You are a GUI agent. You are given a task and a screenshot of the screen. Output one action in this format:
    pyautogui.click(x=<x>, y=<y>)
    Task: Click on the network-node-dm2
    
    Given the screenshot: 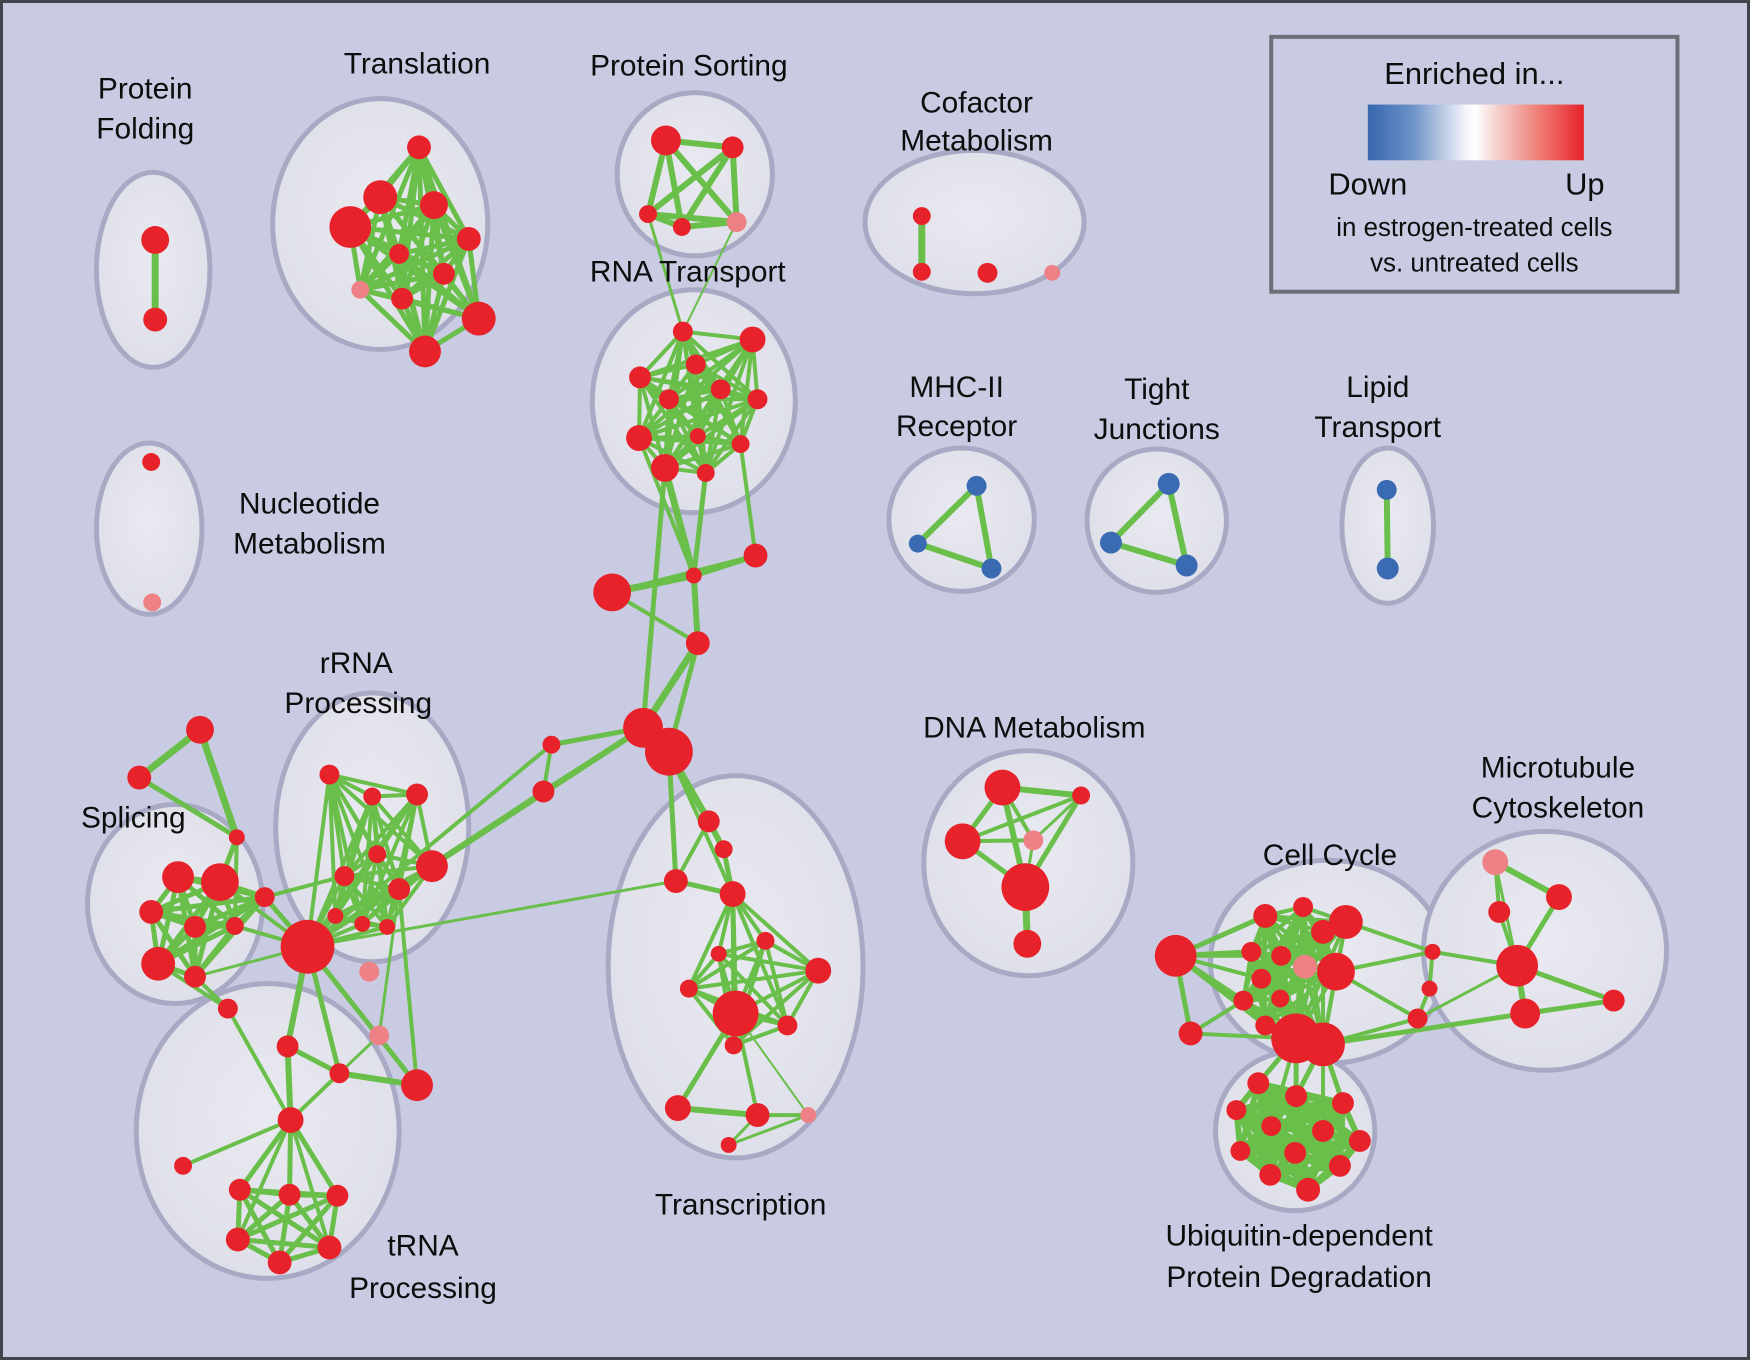 What is the action you would take?
    pyautogui.click(x=1081, y=795)
    